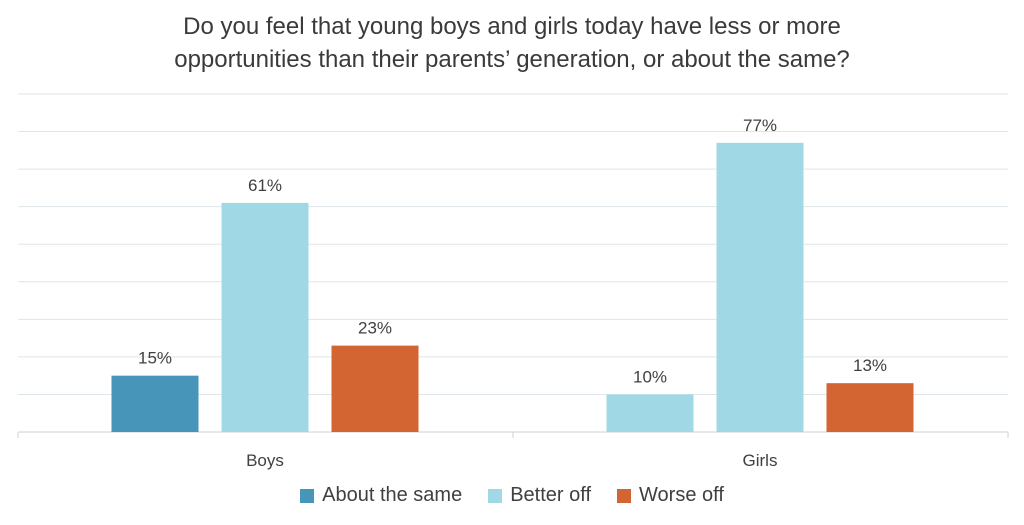 The width and height of the screenshot is (1024, 525). I want to click on data-label: 77%, so click(760, 125).